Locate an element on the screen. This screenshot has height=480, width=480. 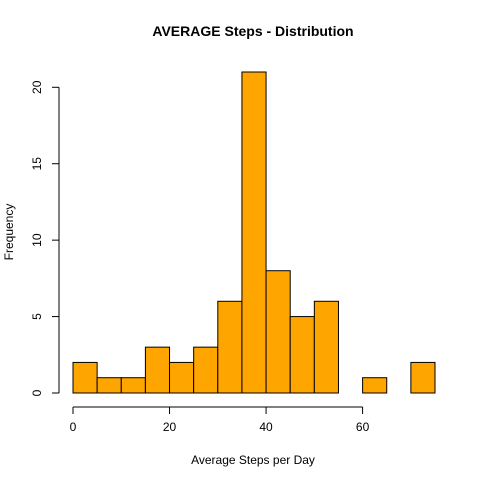
x-axis: 0 20 40 60 is located at coordinates (220, 420).